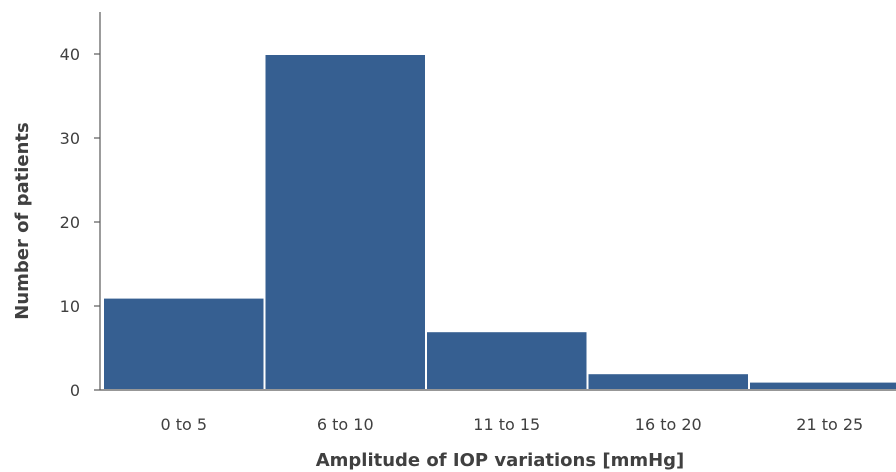 This screenshot has height=472, width=896. I want to click on y-tick-label: 20, so click(70, 222).